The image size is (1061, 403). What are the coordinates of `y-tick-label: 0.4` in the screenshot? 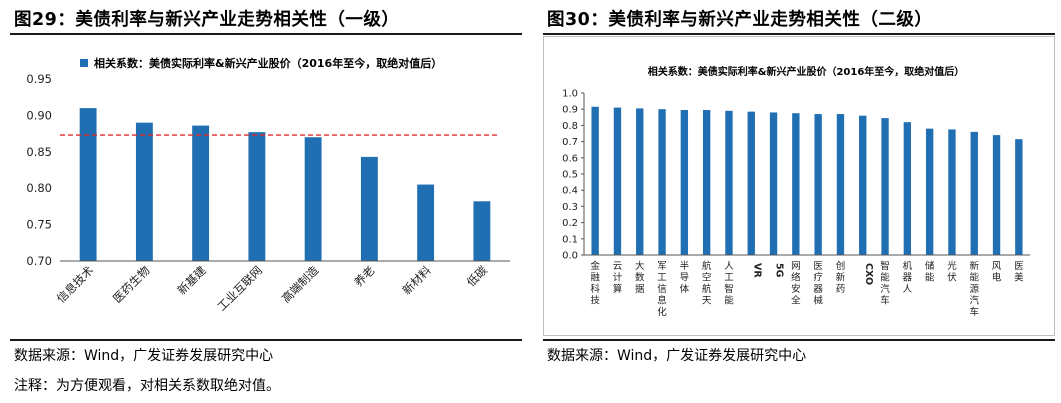 It's located at (570, 191).